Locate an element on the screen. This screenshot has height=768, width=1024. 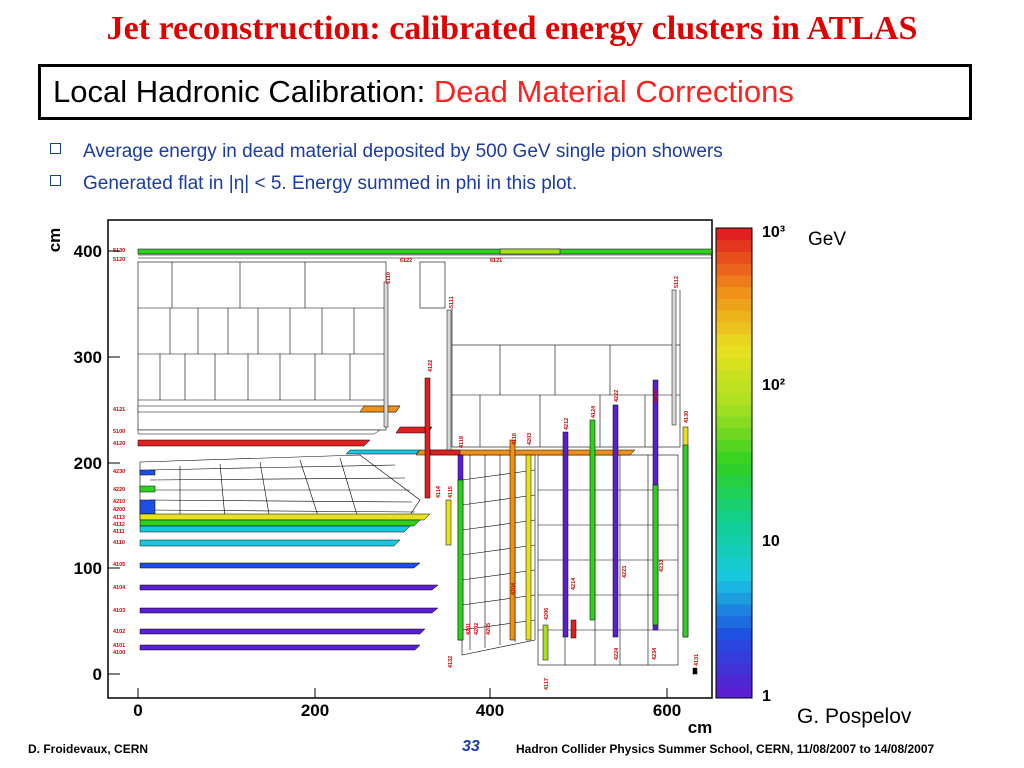
y-tick-label: 200 is located at coordinates (88, 463).